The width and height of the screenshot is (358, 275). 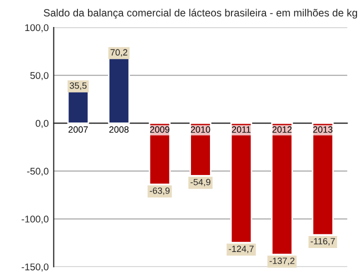 I want to click on y-tick-label: -100,0, so click(x=35, y=220).